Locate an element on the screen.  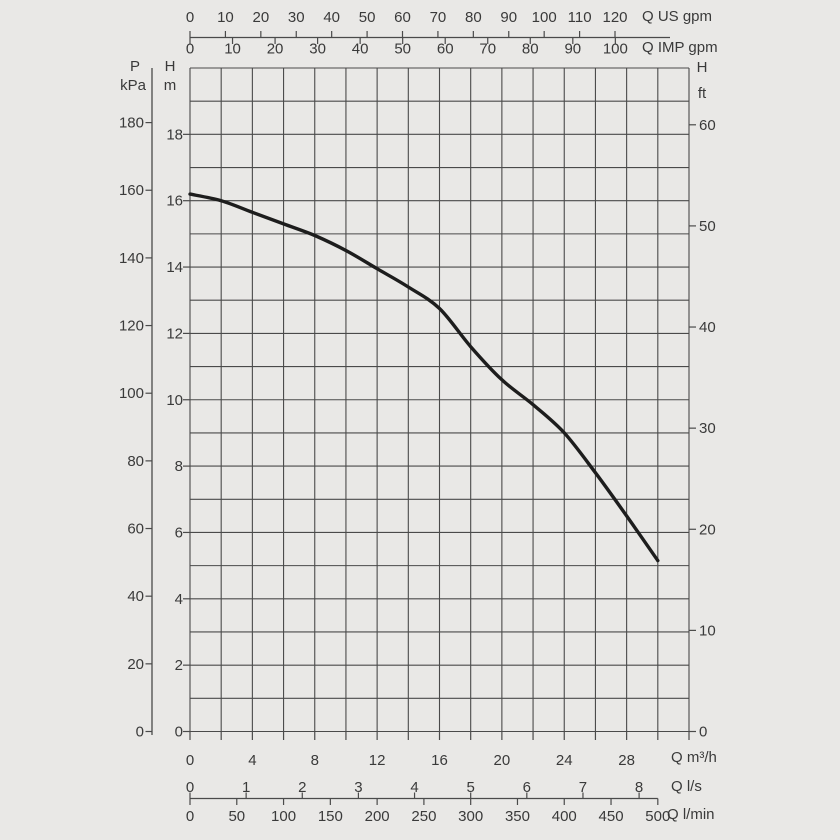
x-axis-usgpm-tick-label: 50 is located at coordinates (367, 17).